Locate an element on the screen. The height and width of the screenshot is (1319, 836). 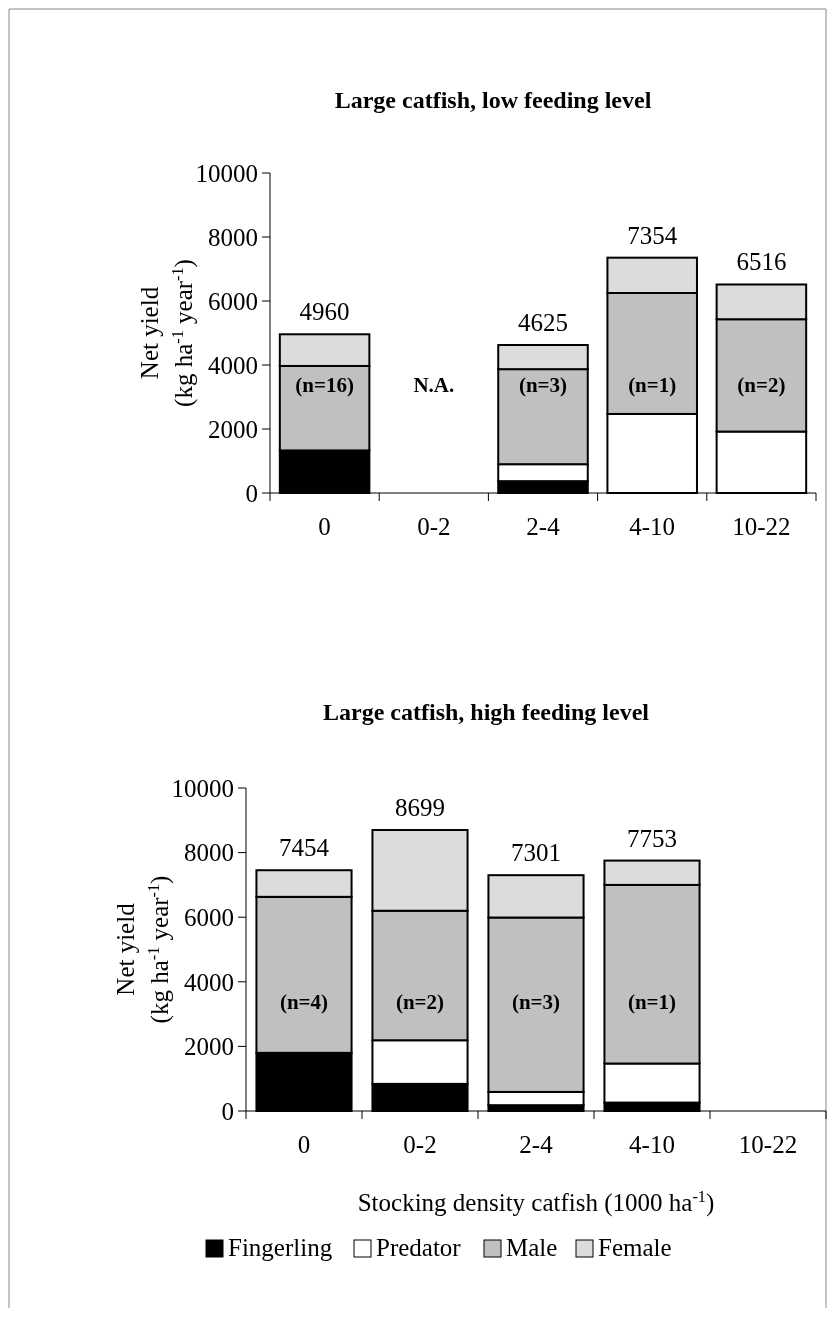
total-label: 7301 is located at coordinates (536, 853).